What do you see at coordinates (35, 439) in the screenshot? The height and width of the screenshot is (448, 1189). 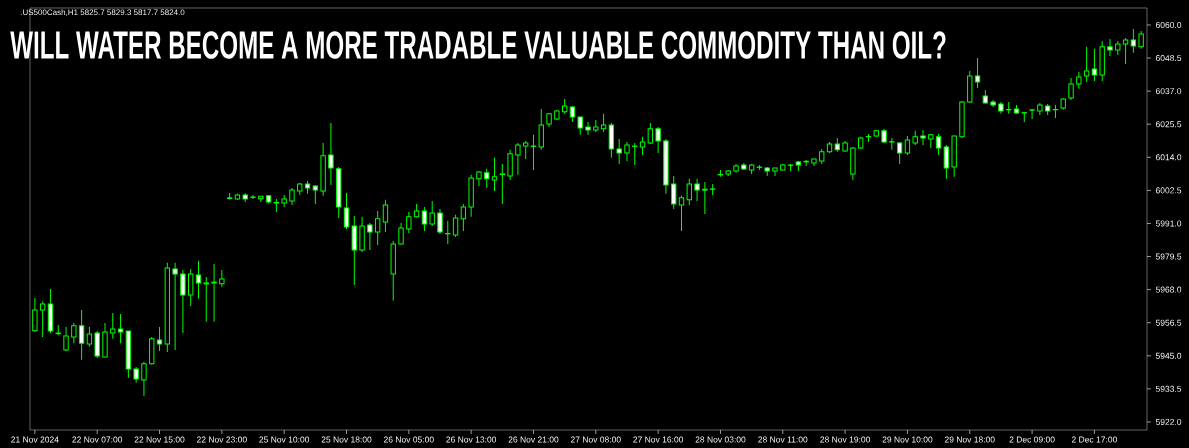 I see `x-tick-label: 21 Nov 2024` at bounding box center [35, 439].